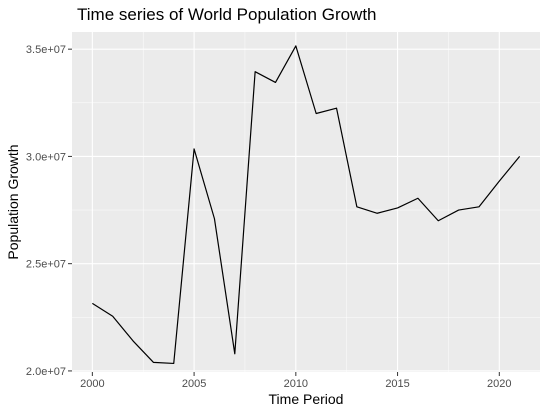 This screenshot has height=415, width=547. I want to click on x-axis-title: Time Period, so click(306, 399).